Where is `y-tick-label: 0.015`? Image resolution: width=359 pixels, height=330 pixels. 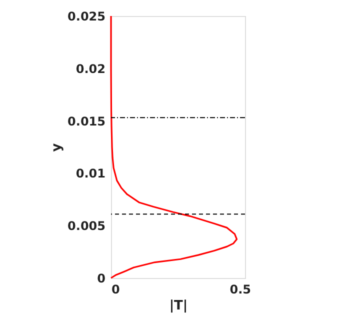
y-tick-label: 0.015 is located at coordinates (87, 121).